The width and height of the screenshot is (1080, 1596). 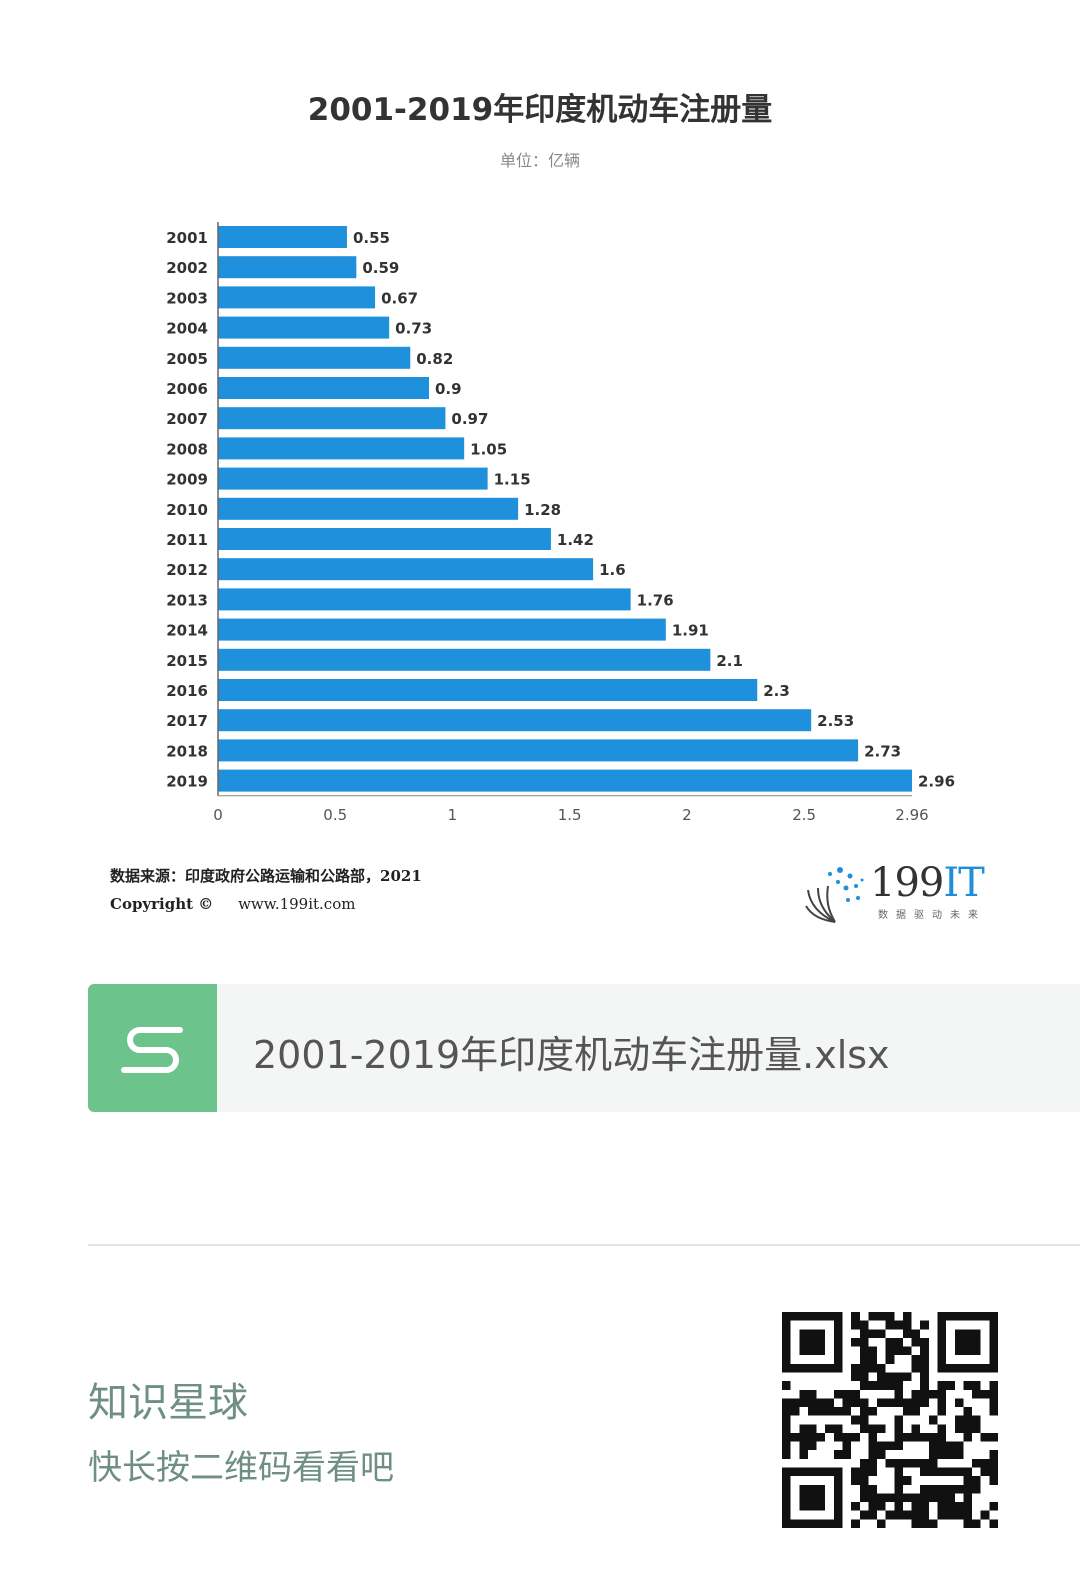 What do you see at coordinates (963, 883) in the screenshot?
I see `brand-name-it: IT` at bounding box center [963, 883].